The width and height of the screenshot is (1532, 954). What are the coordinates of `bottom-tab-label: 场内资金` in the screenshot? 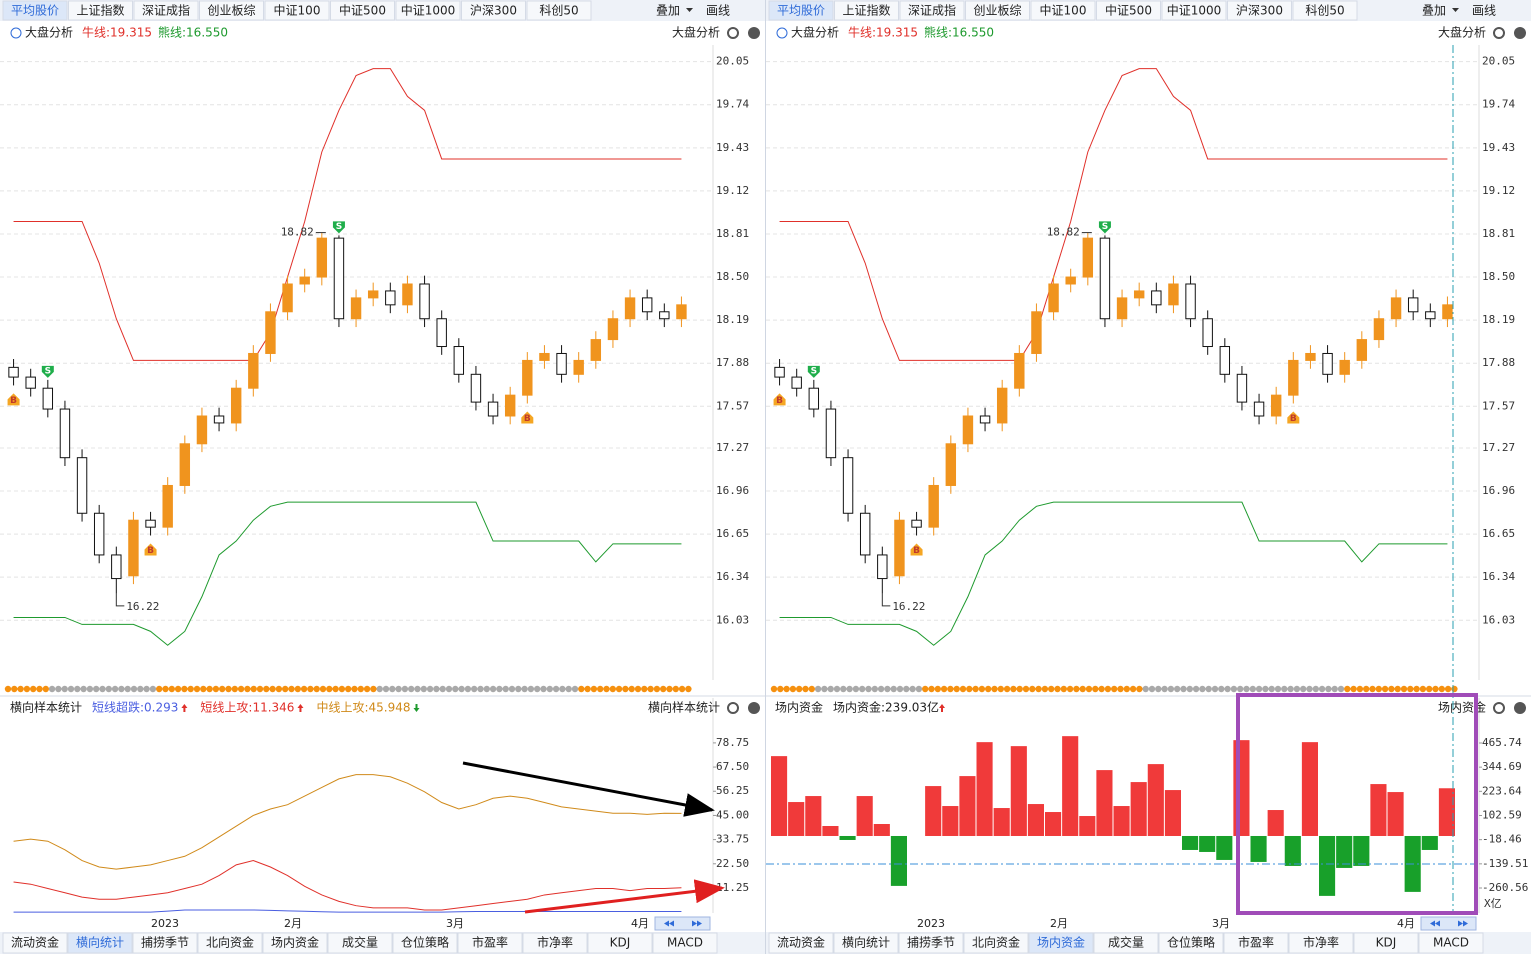 It's located at (1061, 942).